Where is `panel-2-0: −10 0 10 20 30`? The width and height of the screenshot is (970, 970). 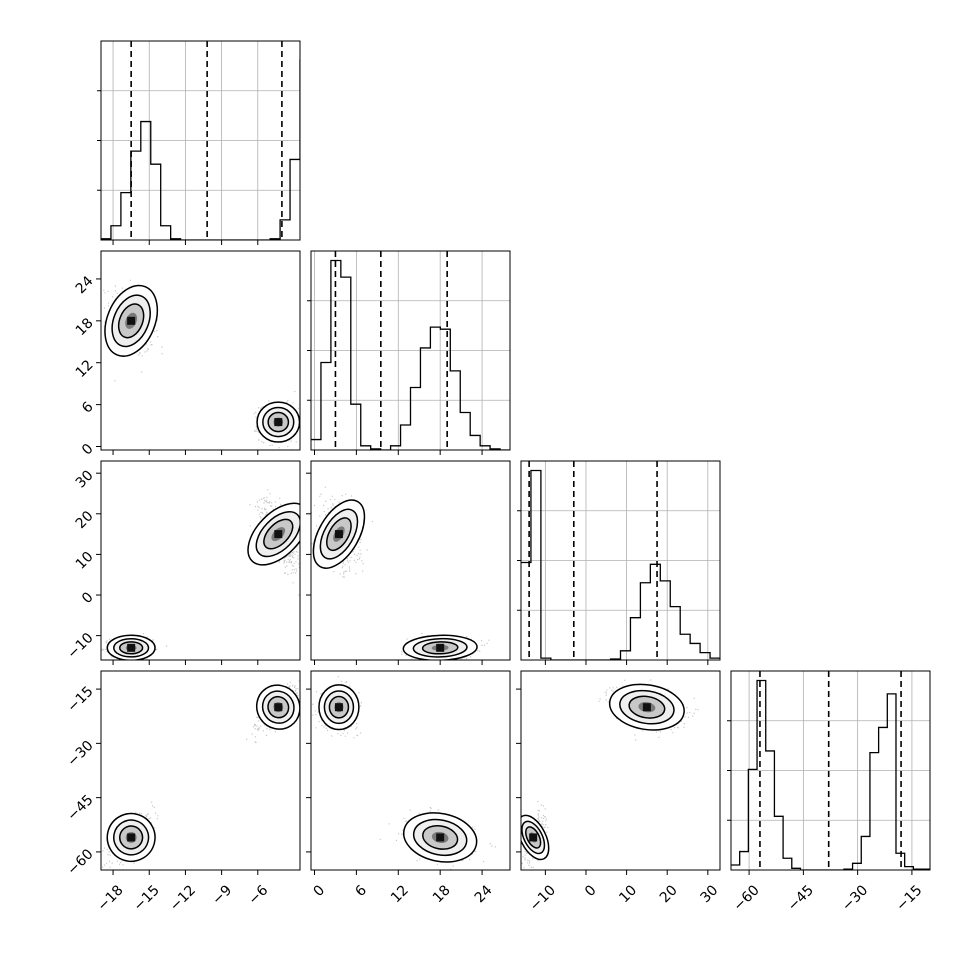
panel-2-0: −10 0 10 20 30 is located at coordinates (182, 562).